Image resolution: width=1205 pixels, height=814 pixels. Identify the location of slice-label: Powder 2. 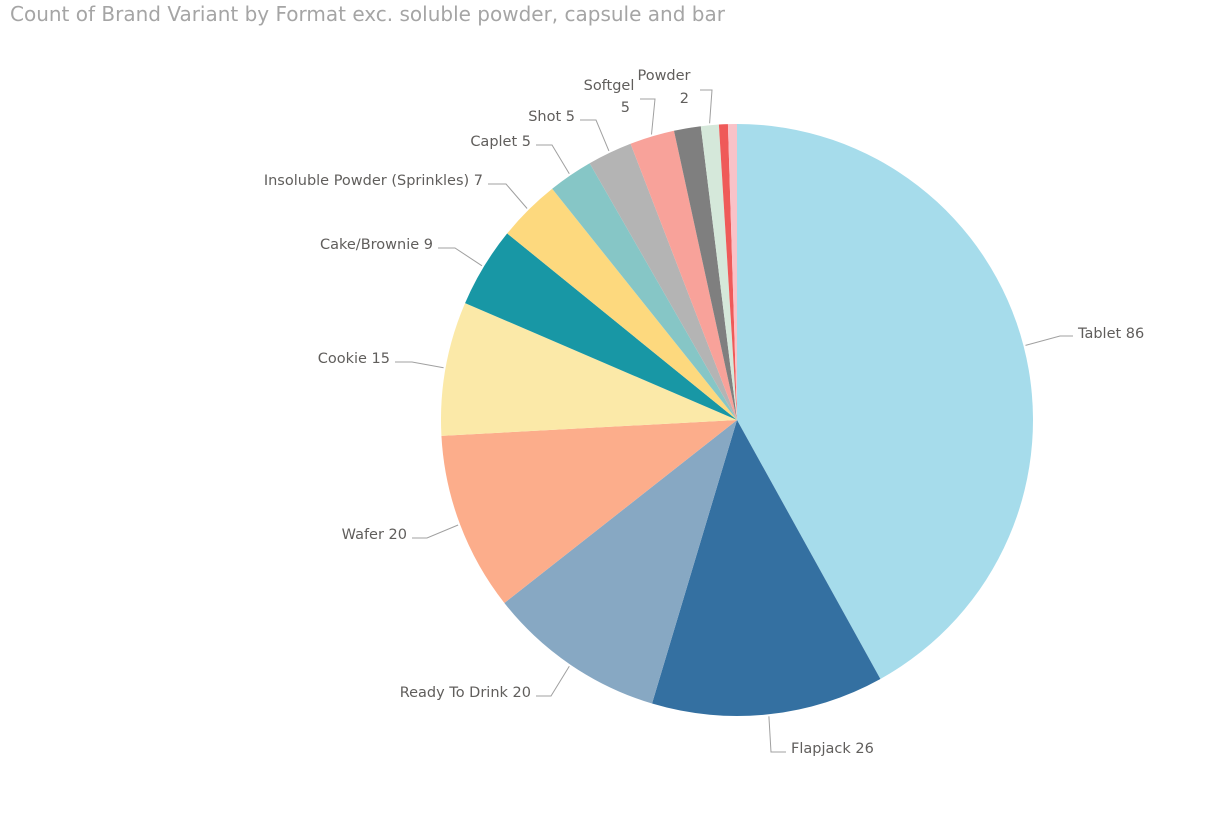
(663, 87).